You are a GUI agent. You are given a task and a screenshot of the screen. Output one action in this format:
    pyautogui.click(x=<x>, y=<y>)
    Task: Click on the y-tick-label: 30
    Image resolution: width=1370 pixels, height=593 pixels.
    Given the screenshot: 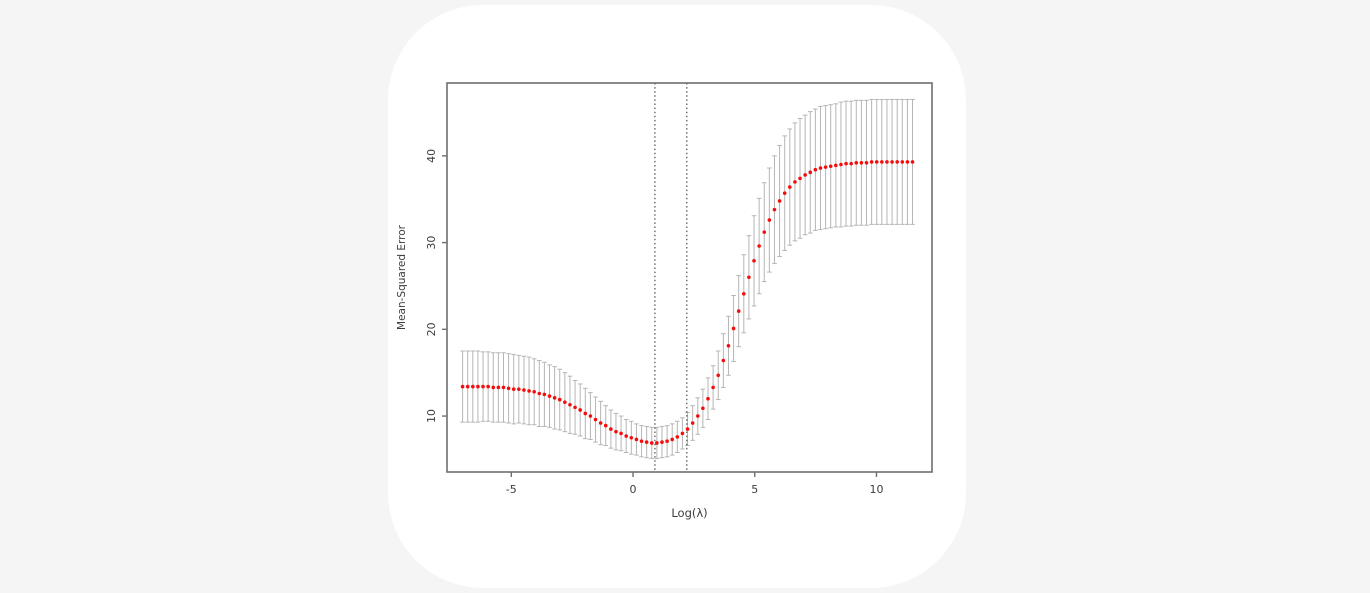 What is the action you would take?
    pyautogui.click(x=431, y=243)
    